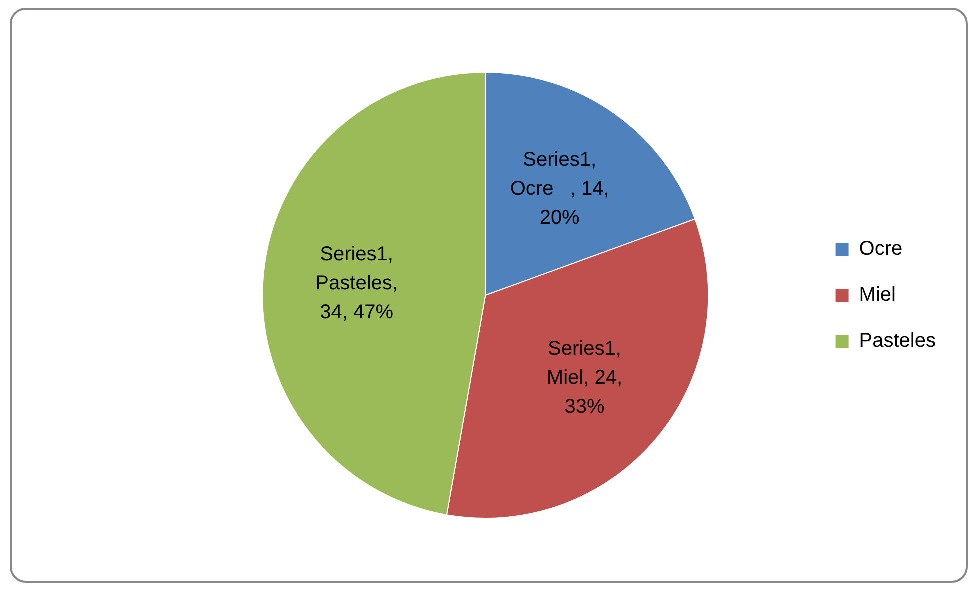 This screenshot has height=589, width=972. I want to click on data-label: Series1, Miel, 24, 33%, so click(584, 378).